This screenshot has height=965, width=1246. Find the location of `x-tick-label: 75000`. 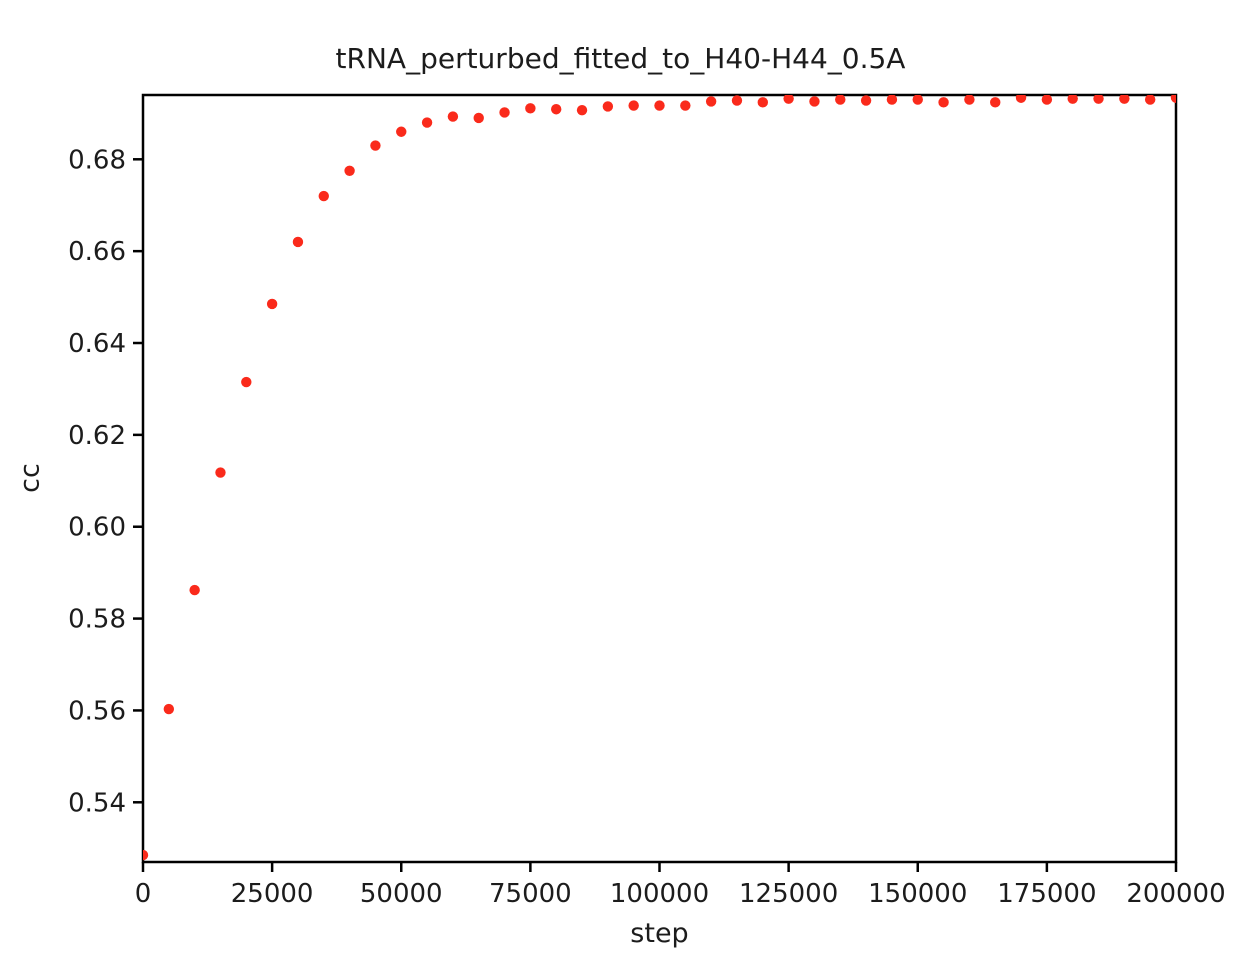

x-tick-label: 75000 is located at coordinates (530, 894).